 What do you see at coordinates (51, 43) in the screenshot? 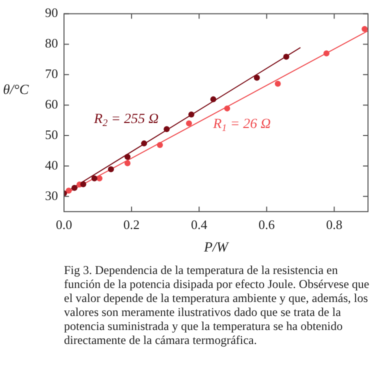
I see `y-tick-label: 80` at bounding box center [51, 43].